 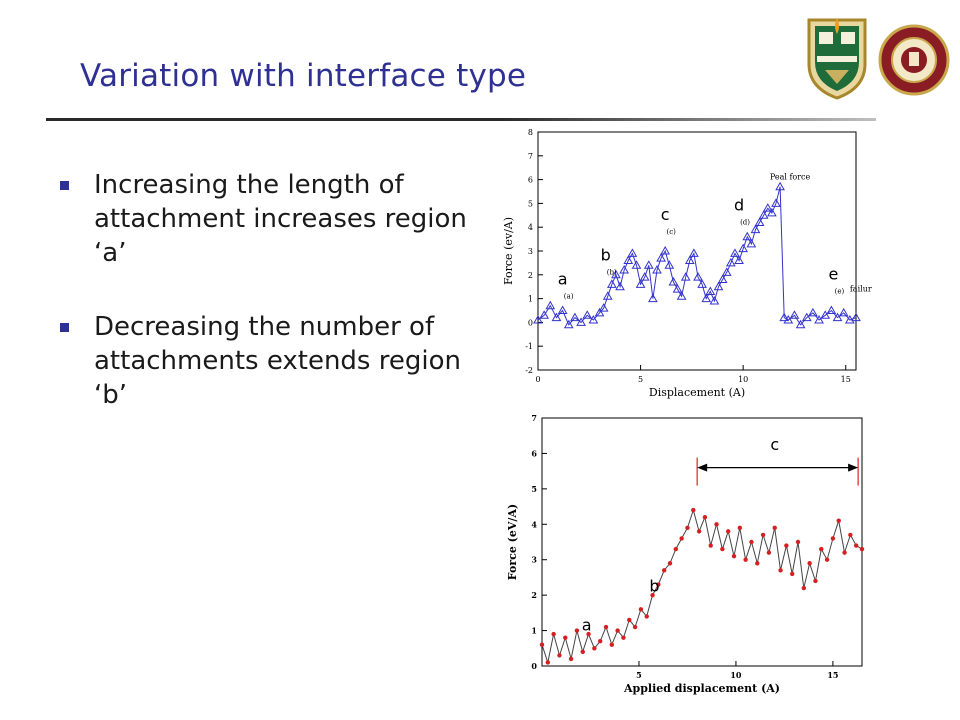 What do you see at coordinates (64, 327) in the screenshot?
I see `bullet-marker` at bounding box center [64, 327].